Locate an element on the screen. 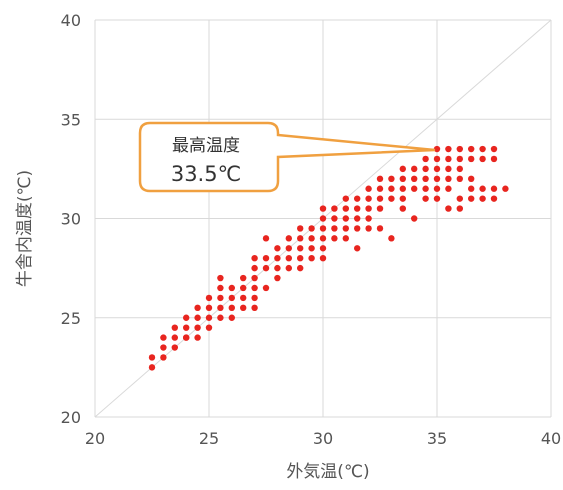 The width and height of the screenshot is (563, 490). callout-value: 33.5℃ is located at coordinates (206, 174).